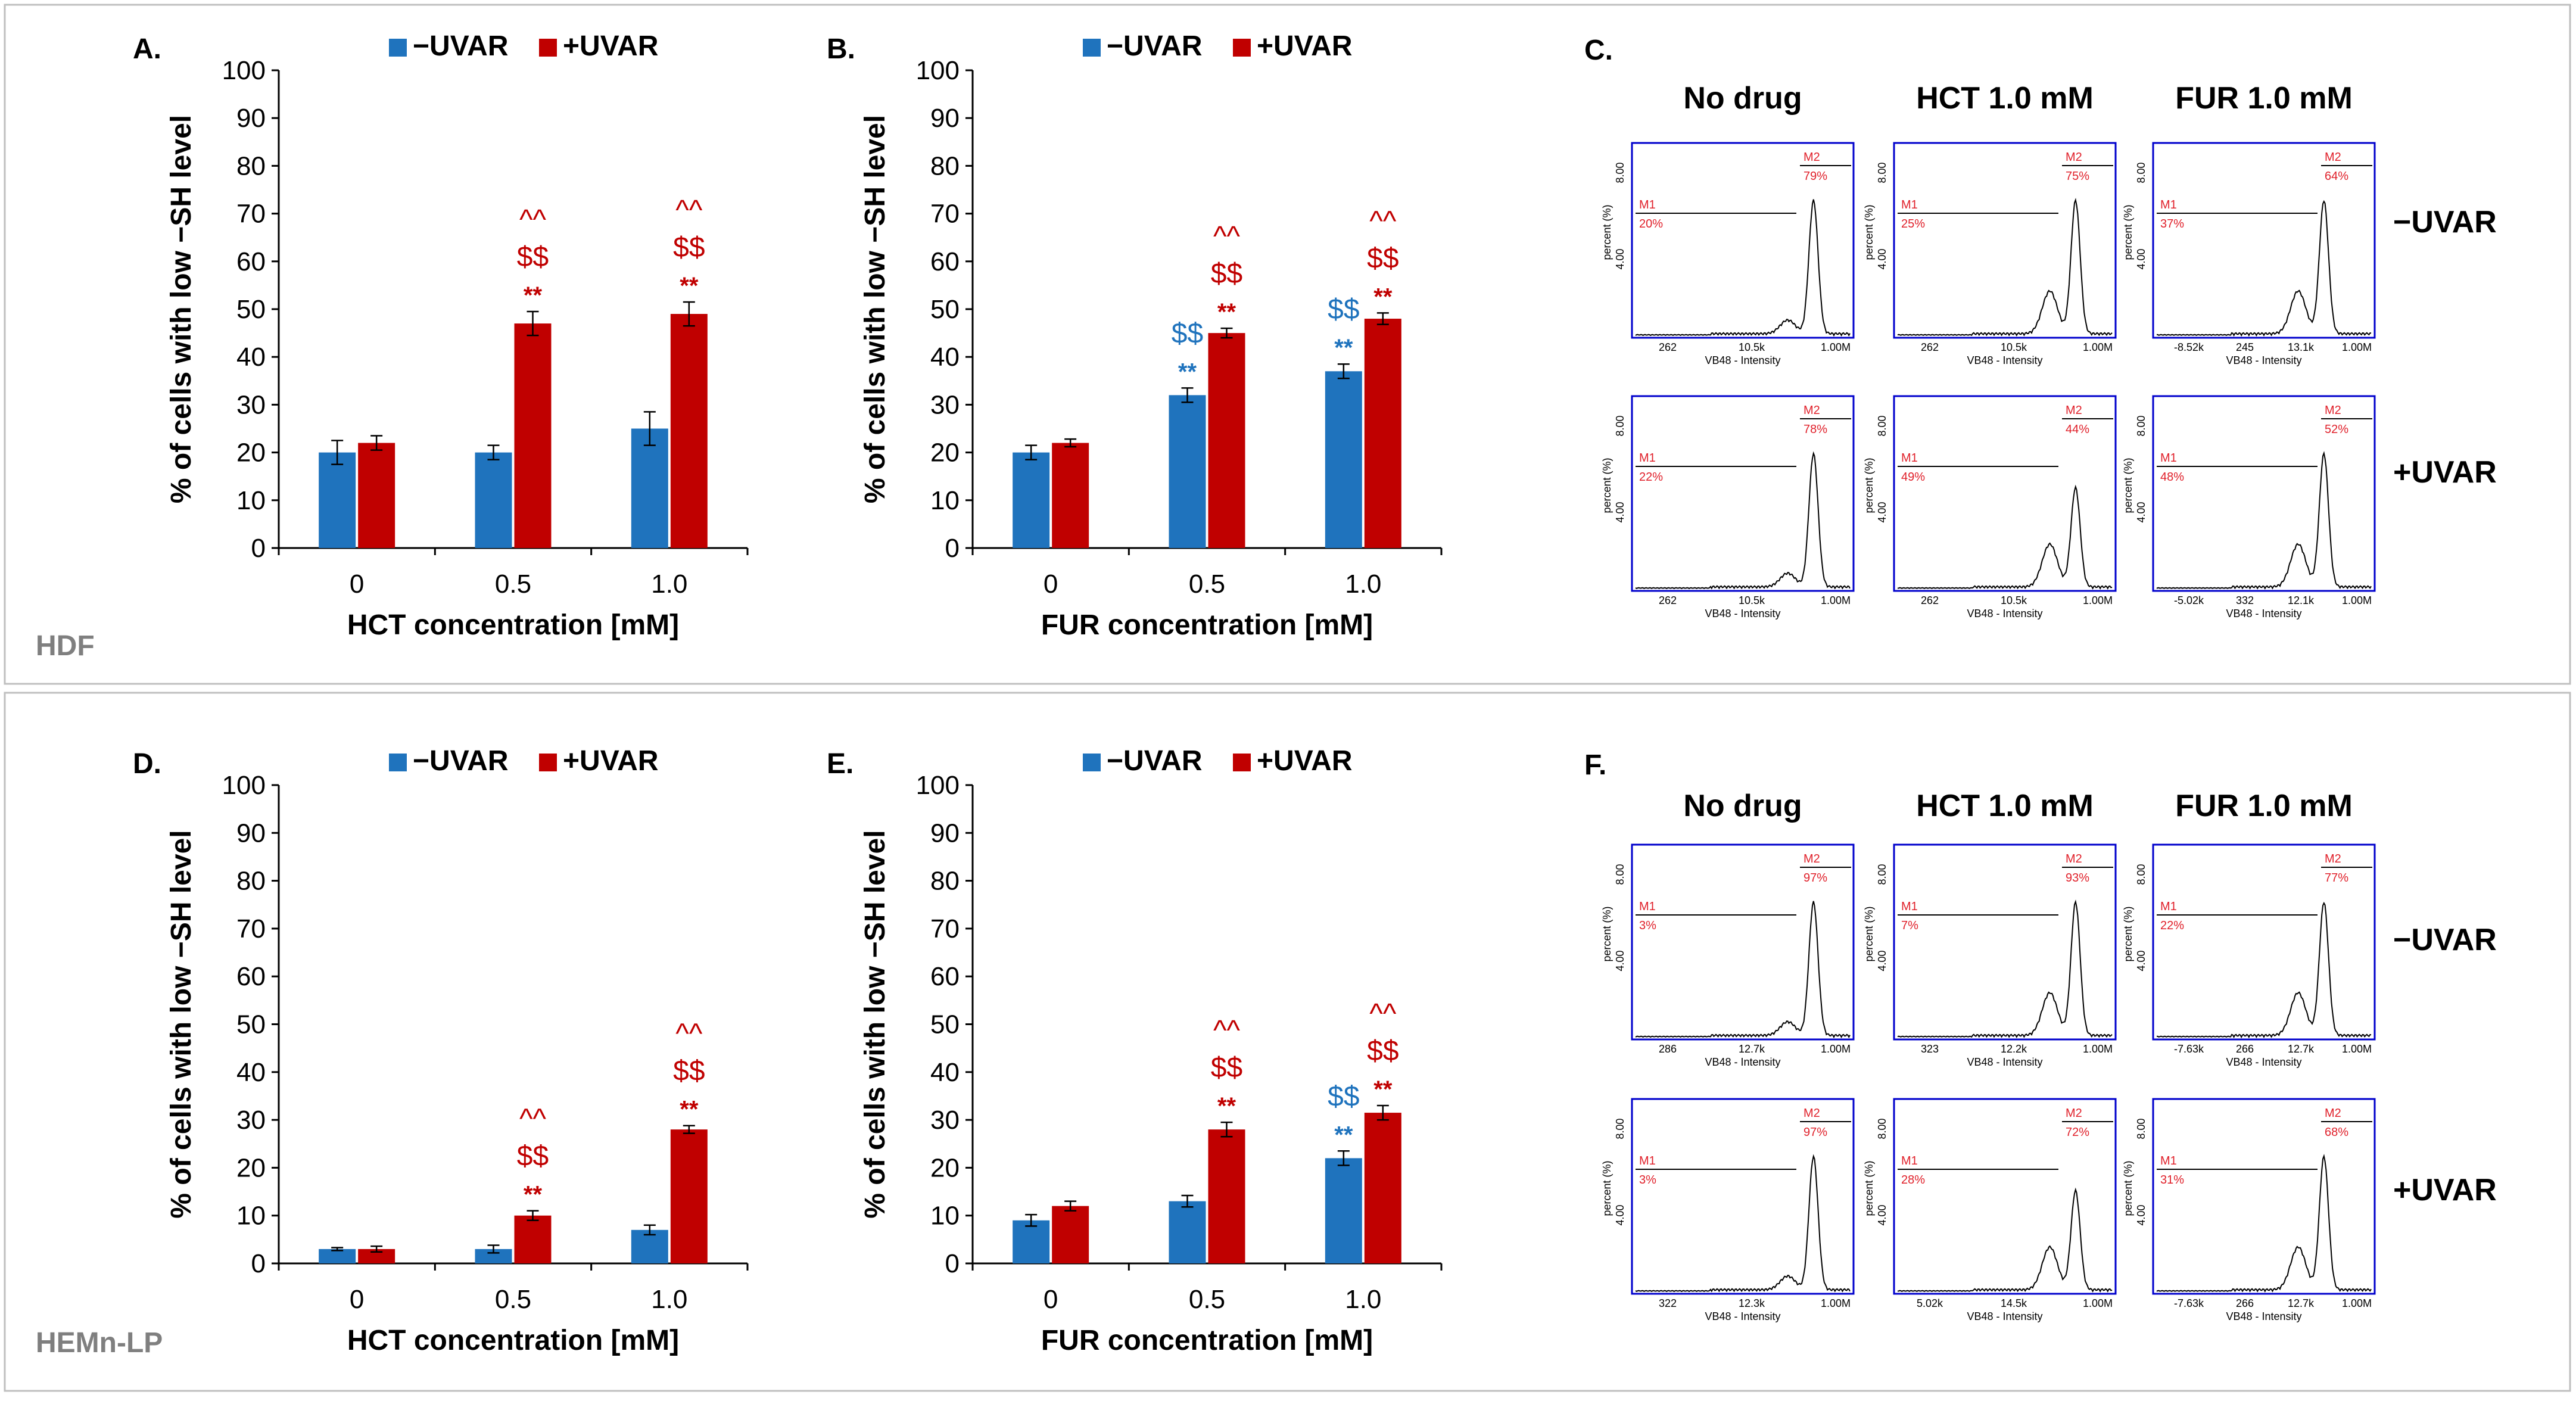 The image size is (2576, 1401). What do you see at coordinates (2445, 1190) in the screenshot?
I see `uvar-row-label: +UVAR` at bounding box center [2445, 1190].